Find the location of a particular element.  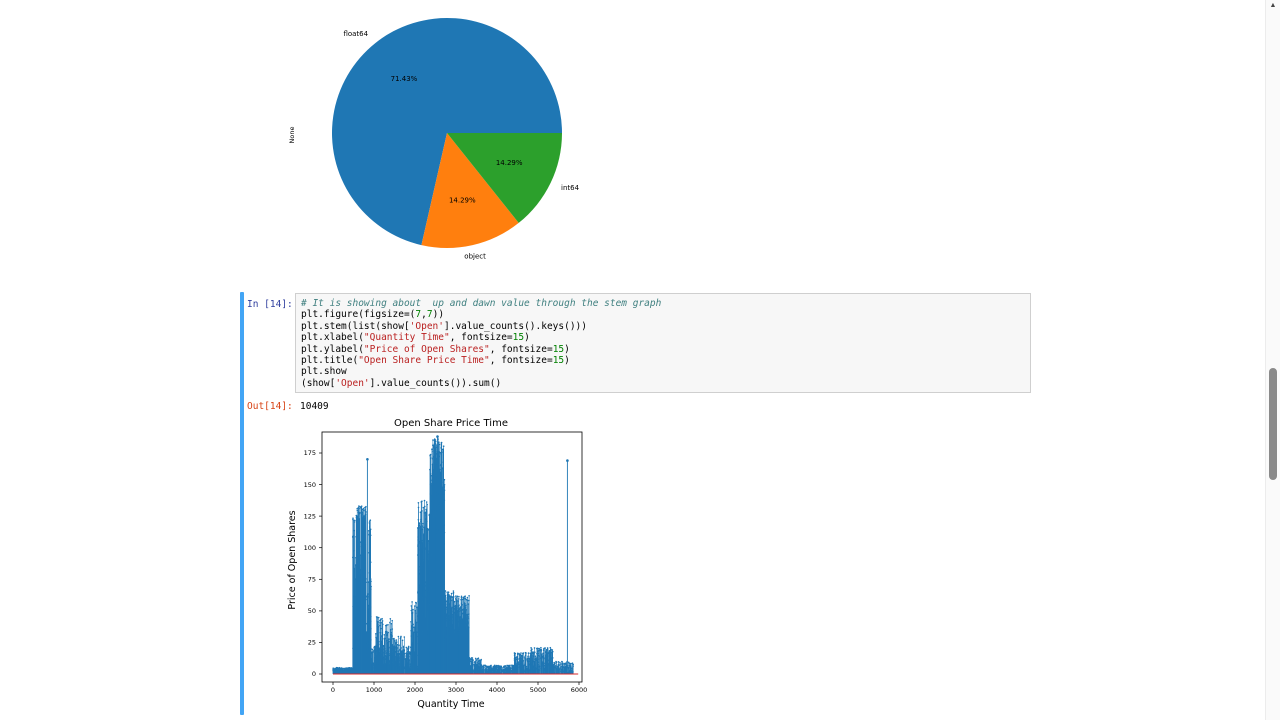

dtype-pie-chart: 71.43% float64 14.29% object 14.29% int64 None is located at coordinates (434, 138).